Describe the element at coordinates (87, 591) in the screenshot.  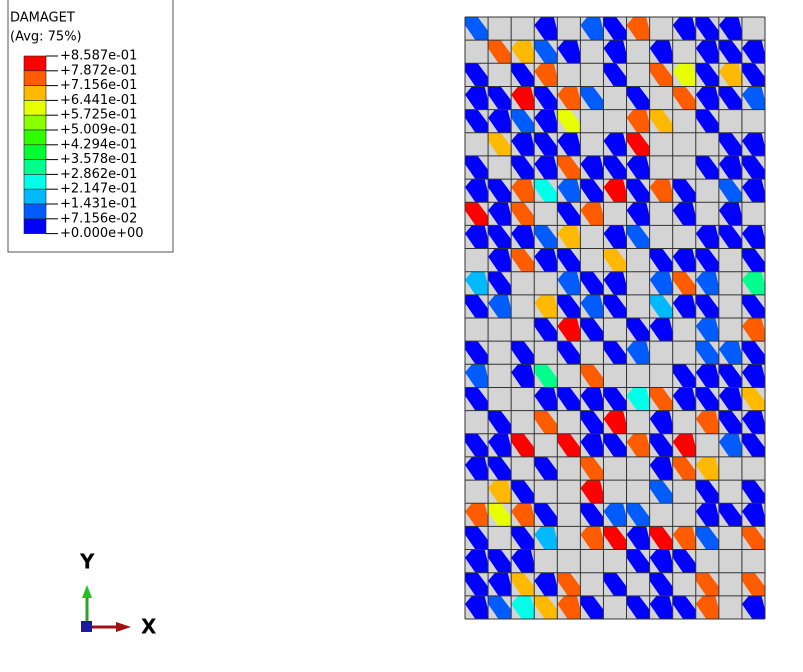
I see `y-arrow-head` at that location.